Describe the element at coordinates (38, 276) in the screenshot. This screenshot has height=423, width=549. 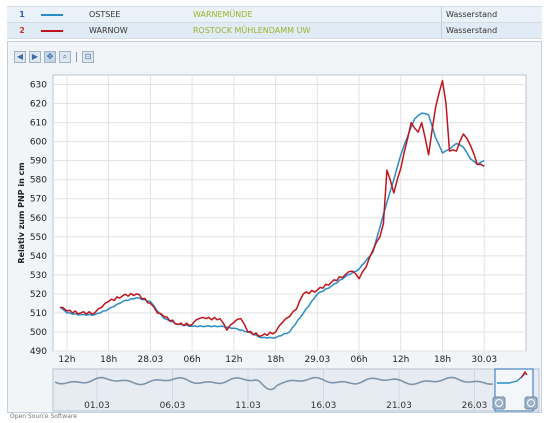
I see `y-tick-label: 530` at that location.